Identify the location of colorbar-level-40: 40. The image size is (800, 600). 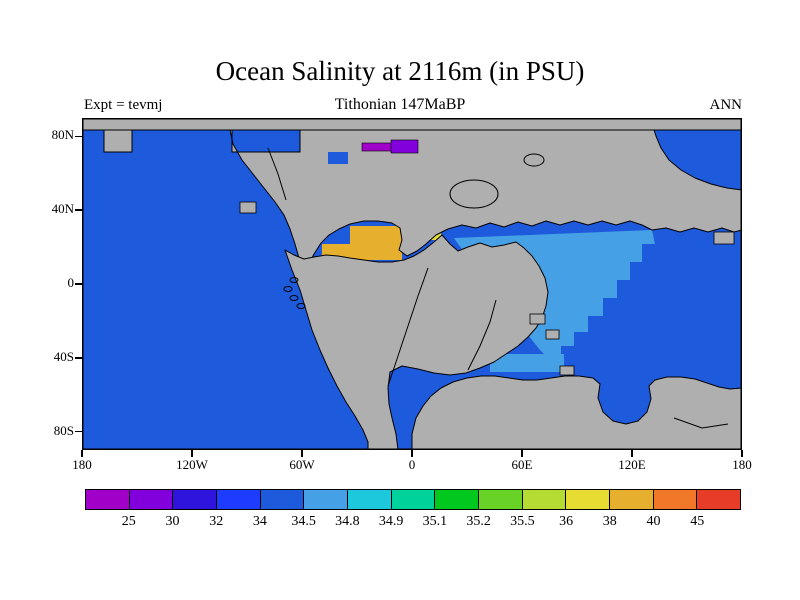
(653, 521).